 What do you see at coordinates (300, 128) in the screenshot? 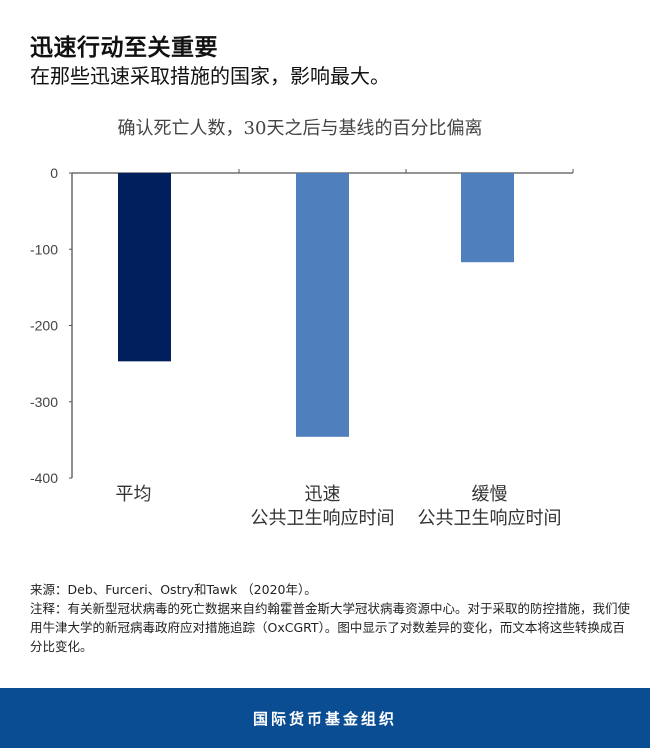
I see `chart-title: 确认死亡人数，30天之后与基线的百分比偏离` at bounding box center [300, 128].